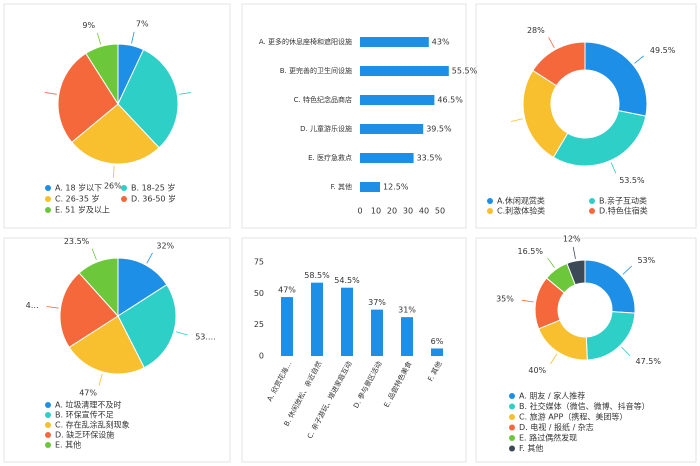  What do you see at coordinates (77, 199) in the screenshot?
I see `legend-label: C. 26-35 岁` at bounding box center [77, 199].